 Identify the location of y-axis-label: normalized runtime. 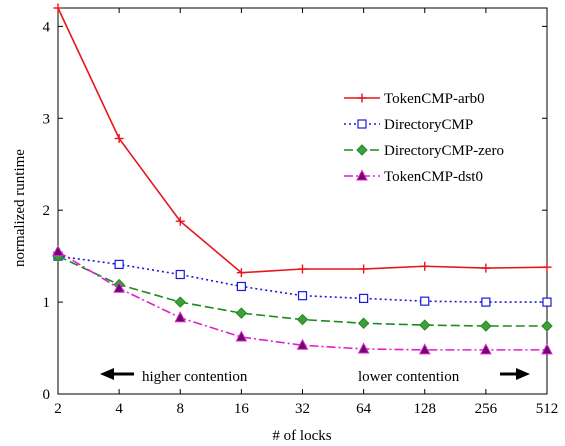
(20, 208).